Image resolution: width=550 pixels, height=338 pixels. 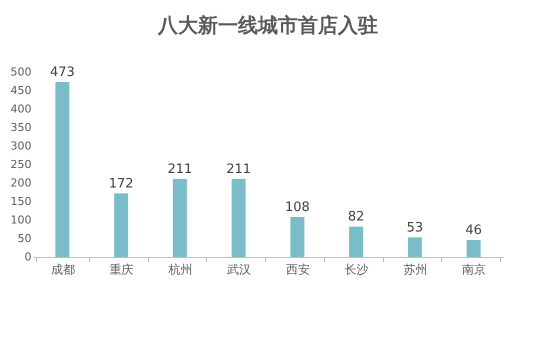 What do you see at coordinates (21, 109) in the screenshot?
I see `y-tick-label: 400` at bounding box center [21, 109].